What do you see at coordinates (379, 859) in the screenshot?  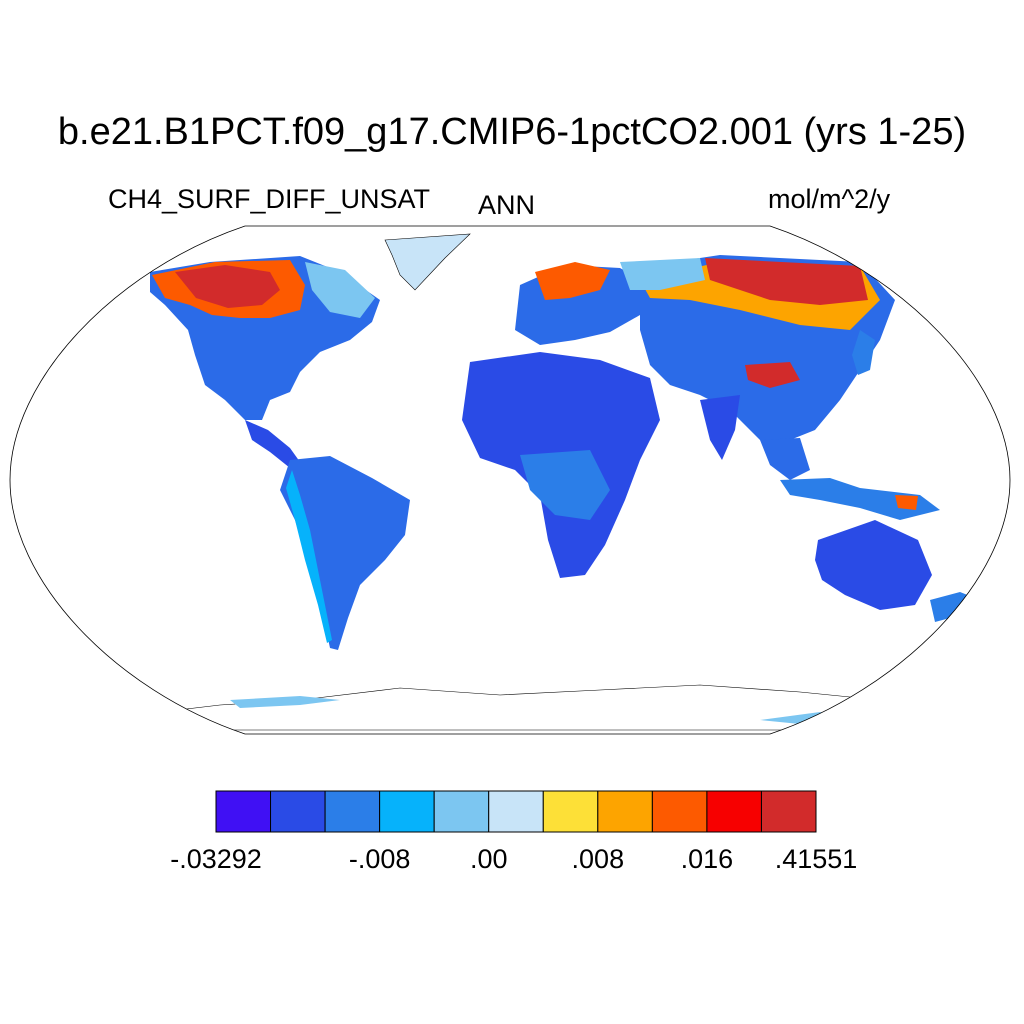 I see `colorbar-label-1: -.008` at bounding box center [379, 859].